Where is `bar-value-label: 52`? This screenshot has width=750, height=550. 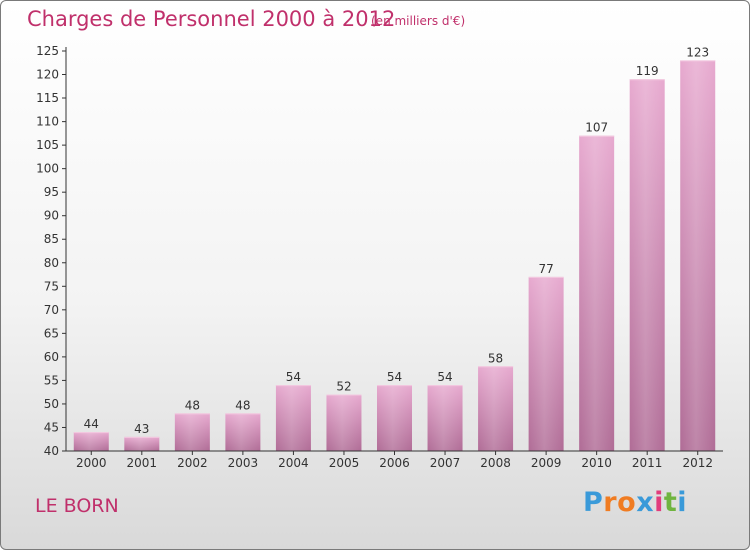 bar-value-label: 52 is located at coordinates (343, 387).